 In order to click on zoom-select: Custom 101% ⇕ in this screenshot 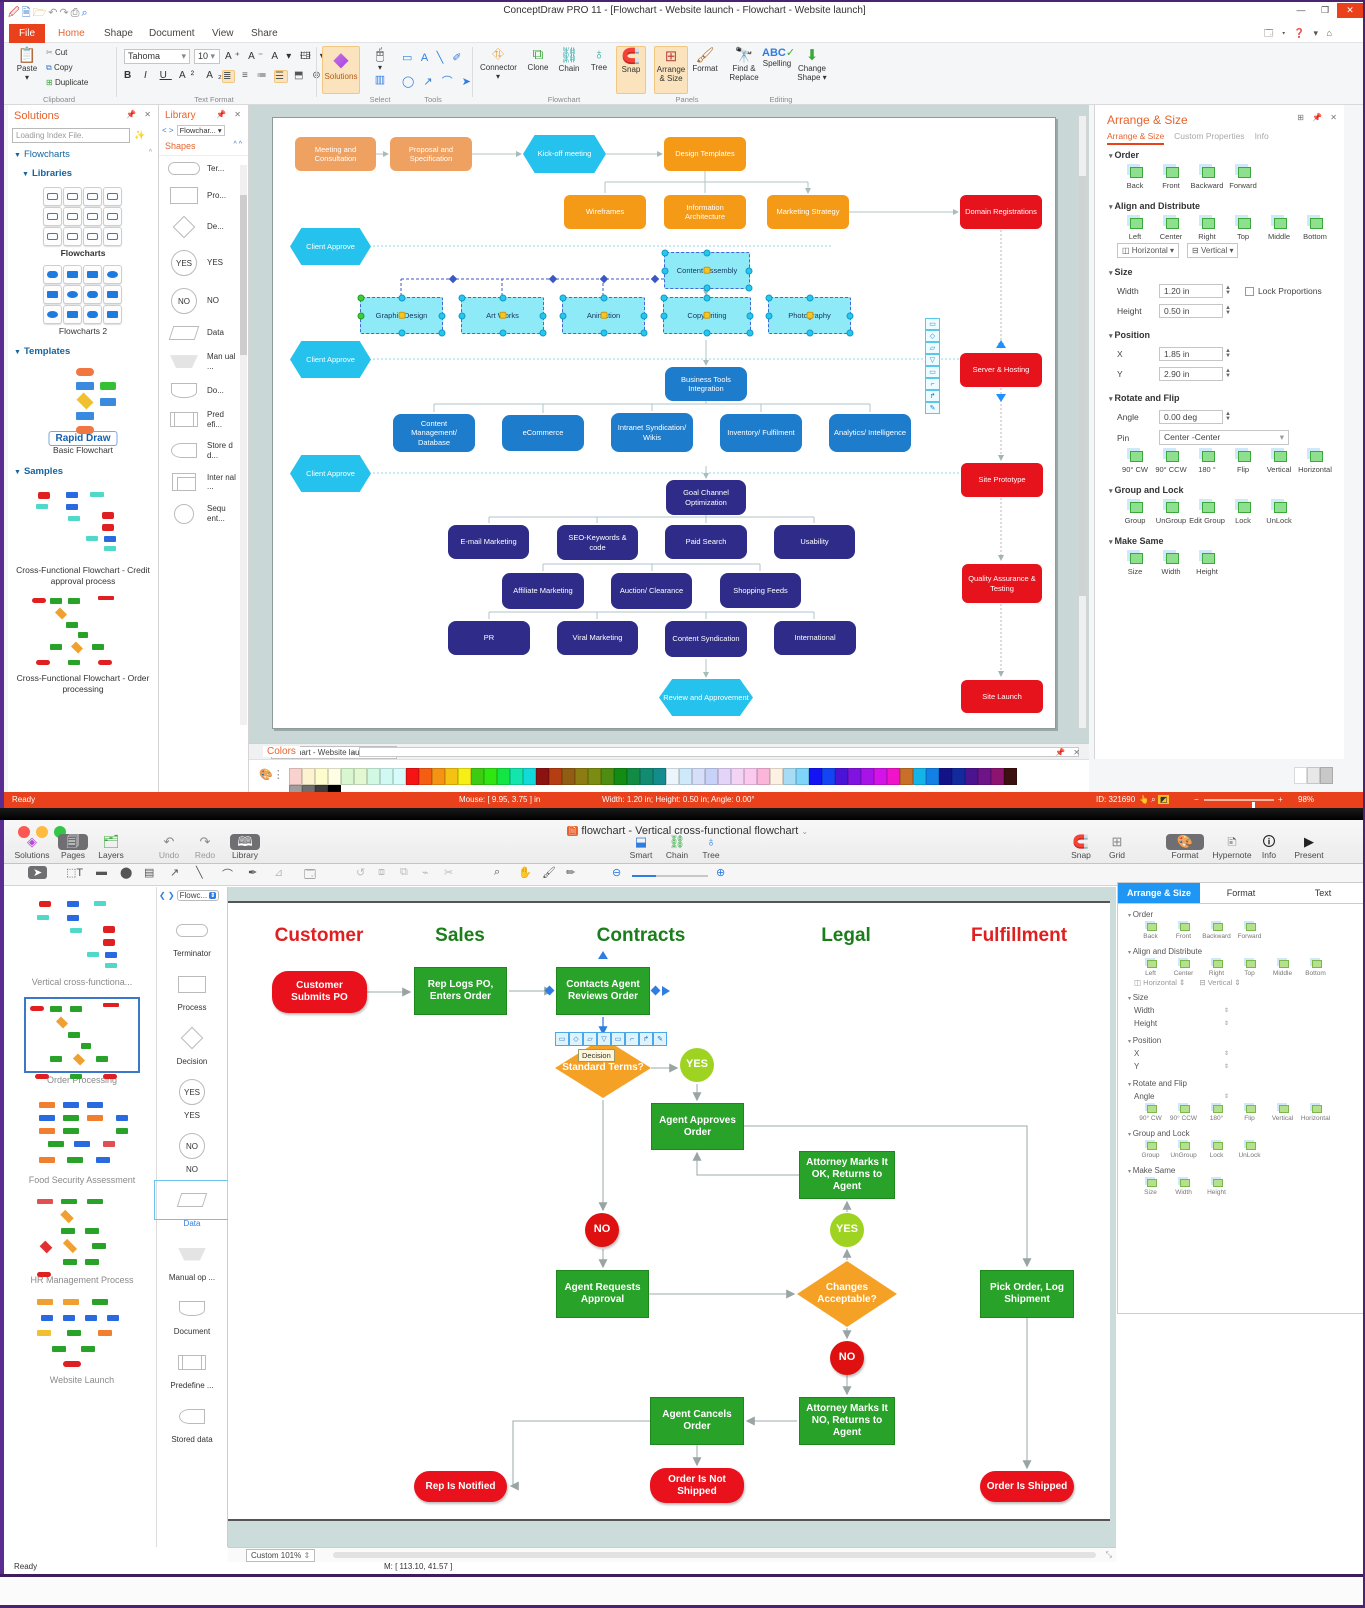, I will do `click(281, 1555)`.